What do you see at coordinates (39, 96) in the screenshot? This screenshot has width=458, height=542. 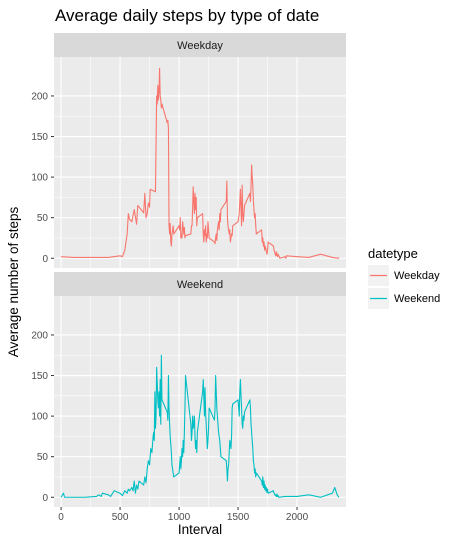 I see `y-tick-label-weekday: 200` at bounding box center [39, 96].